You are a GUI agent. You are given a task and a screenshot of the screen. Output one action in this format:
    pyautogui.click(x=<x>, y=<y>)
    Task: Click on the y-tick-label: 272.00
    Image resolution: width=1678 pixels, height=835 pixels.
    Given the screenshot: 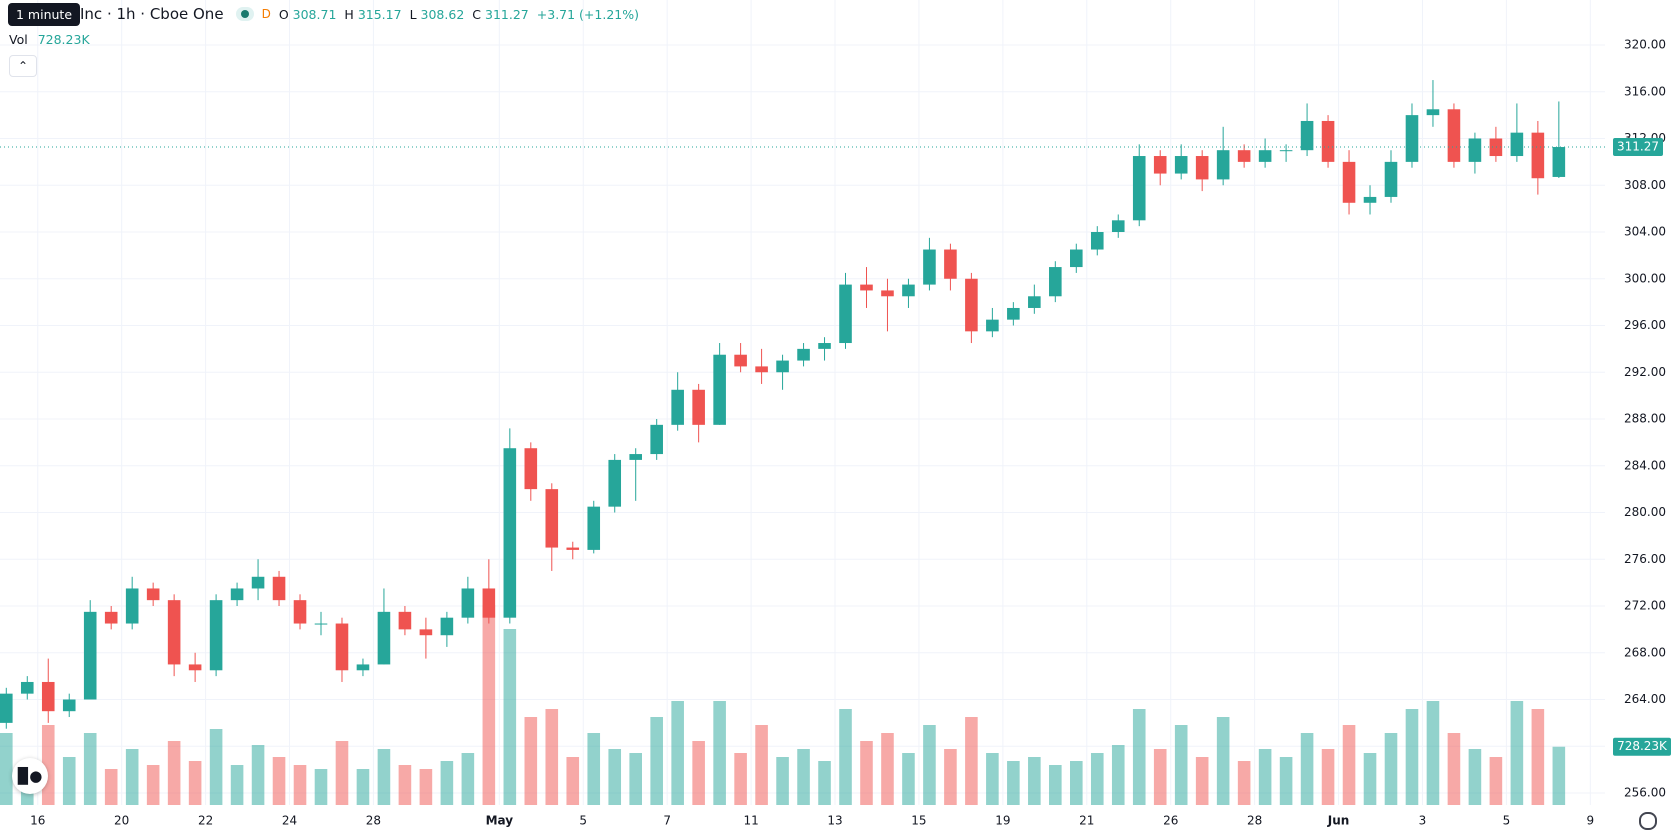 What is the action you would take?
    pyautogui.click(x=1645, y=606)
    